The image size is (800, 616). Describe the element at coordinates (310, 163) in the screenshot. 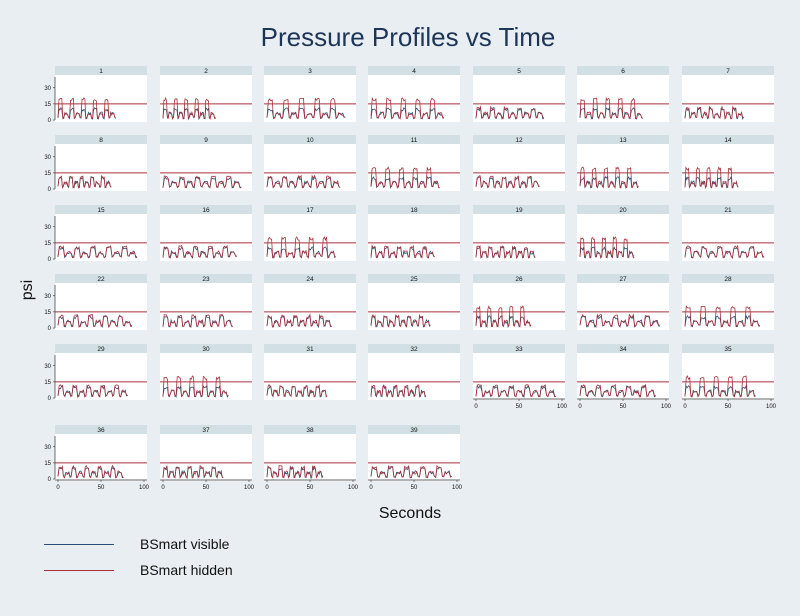

I see `panel: 10` at that location.